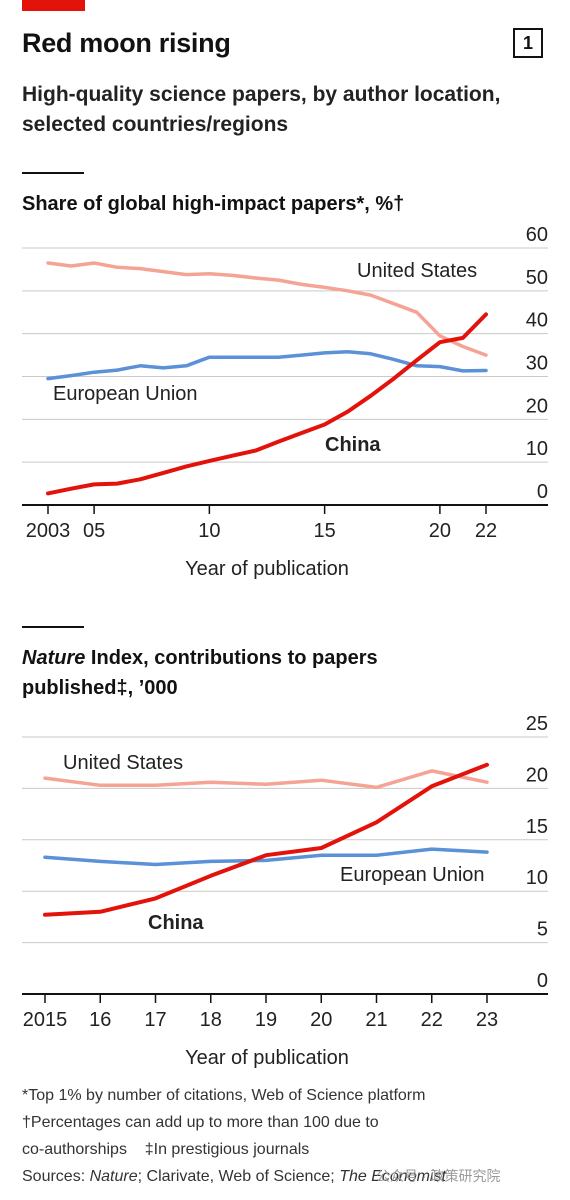  I want to click on economist-red-bar, so click(53, 5).